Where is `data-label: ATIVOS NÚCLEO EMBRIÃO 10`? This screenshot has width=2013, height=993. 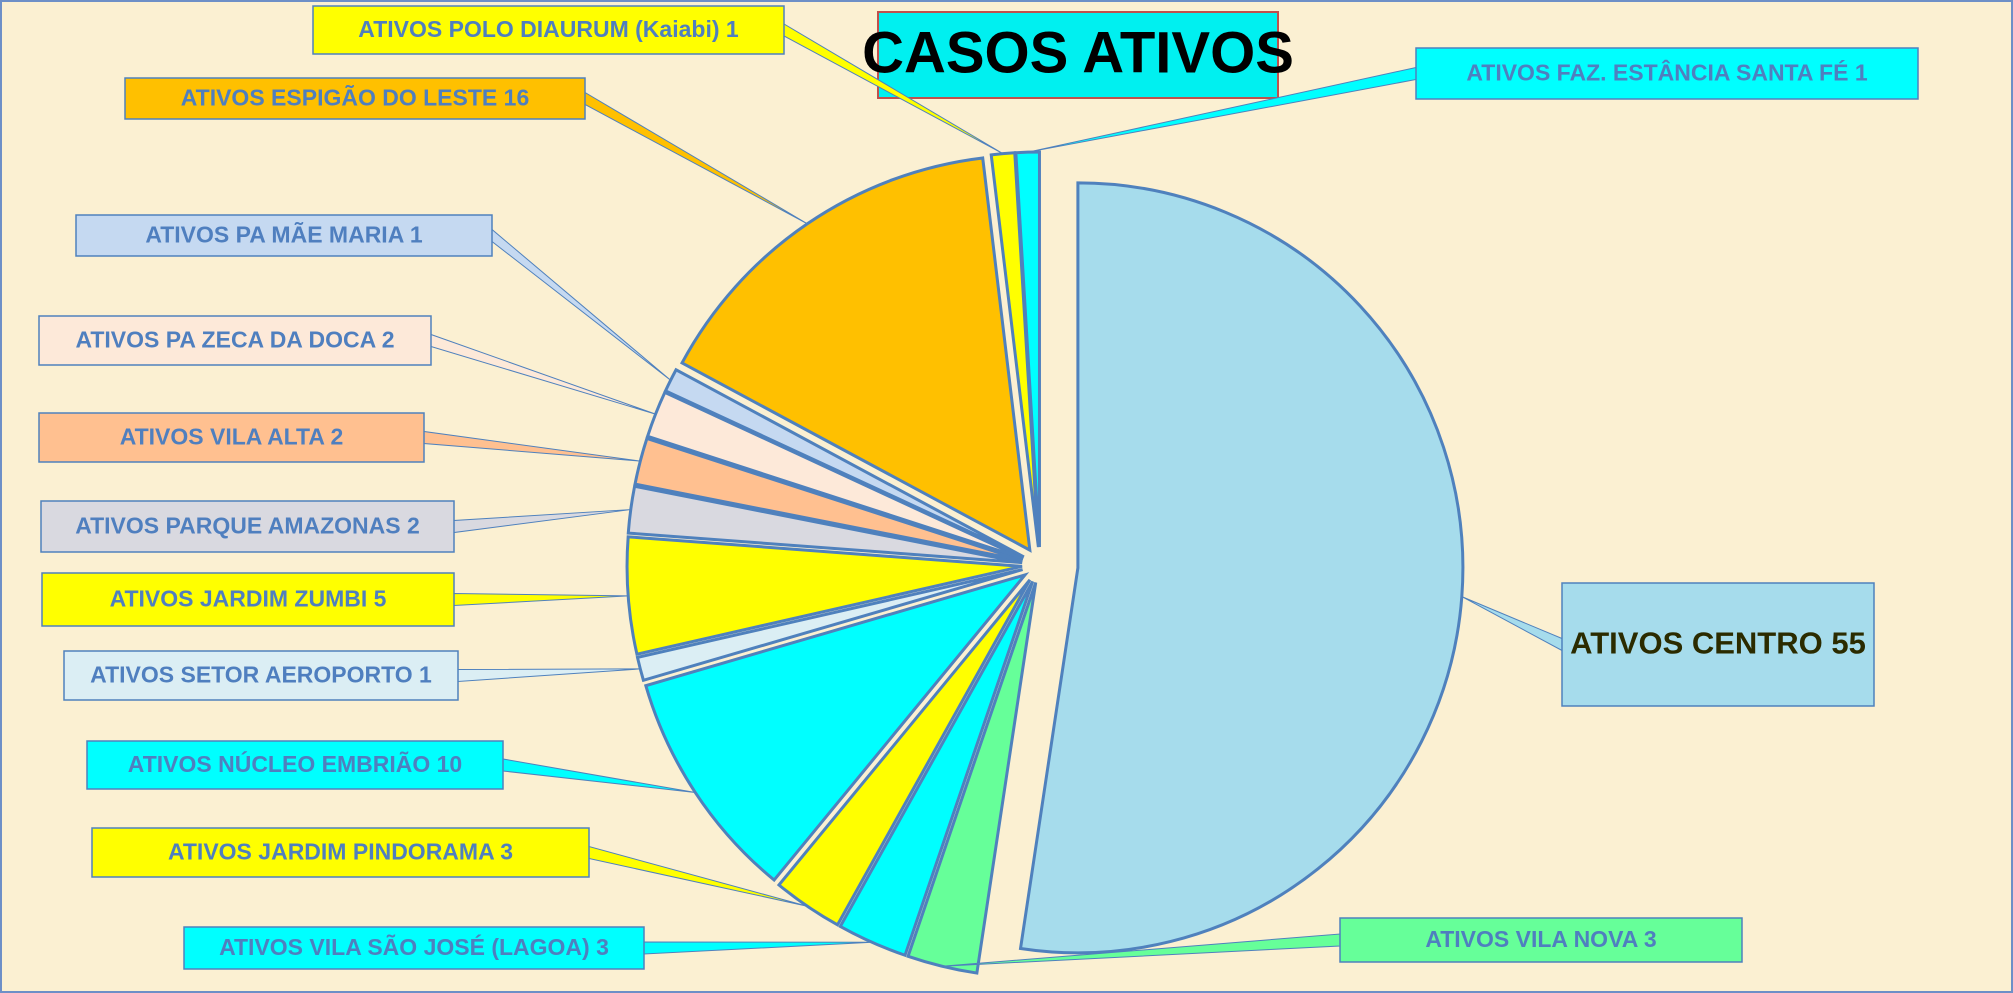
data-label: ATIVOS NÚCLEO EMBRIÃO 10 is located at coordinates (295, 763).